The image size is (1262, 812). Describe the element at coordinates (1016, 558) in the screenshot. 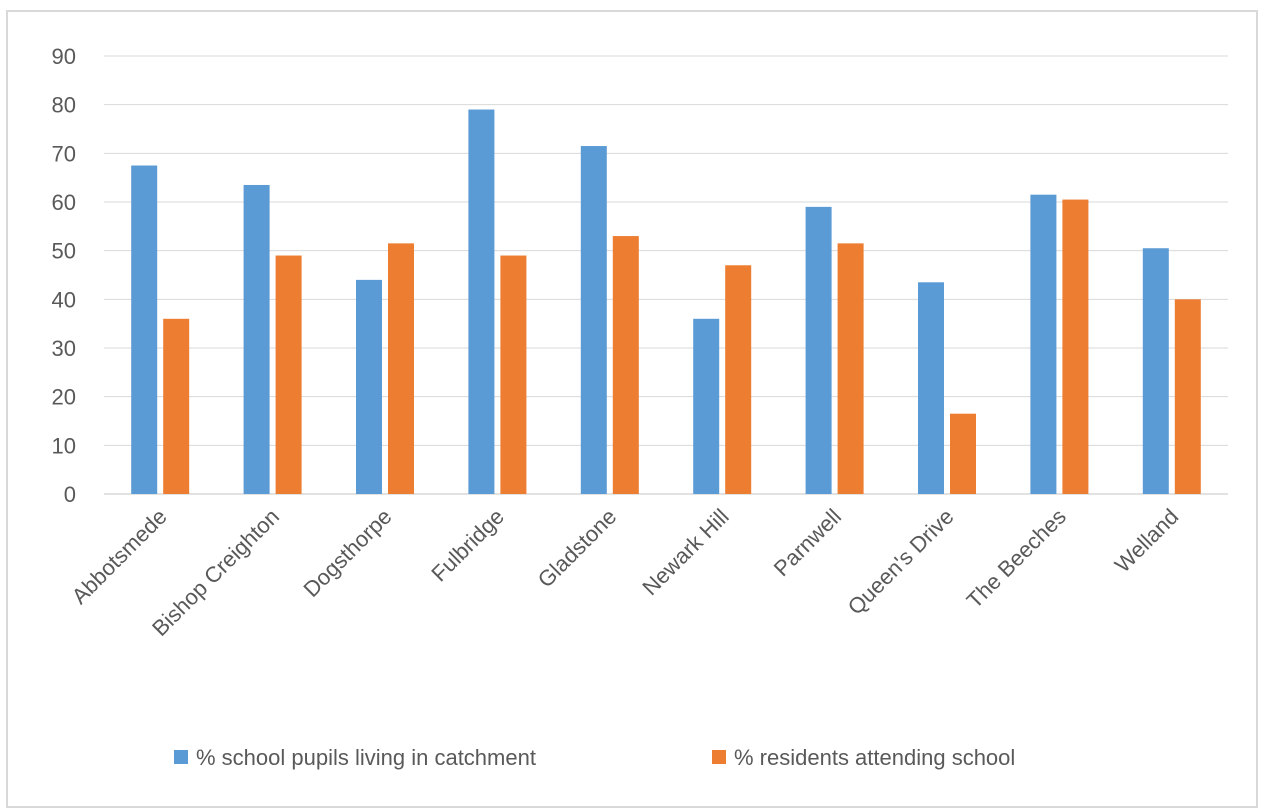

I see `category-label: The Beeches` at that location.